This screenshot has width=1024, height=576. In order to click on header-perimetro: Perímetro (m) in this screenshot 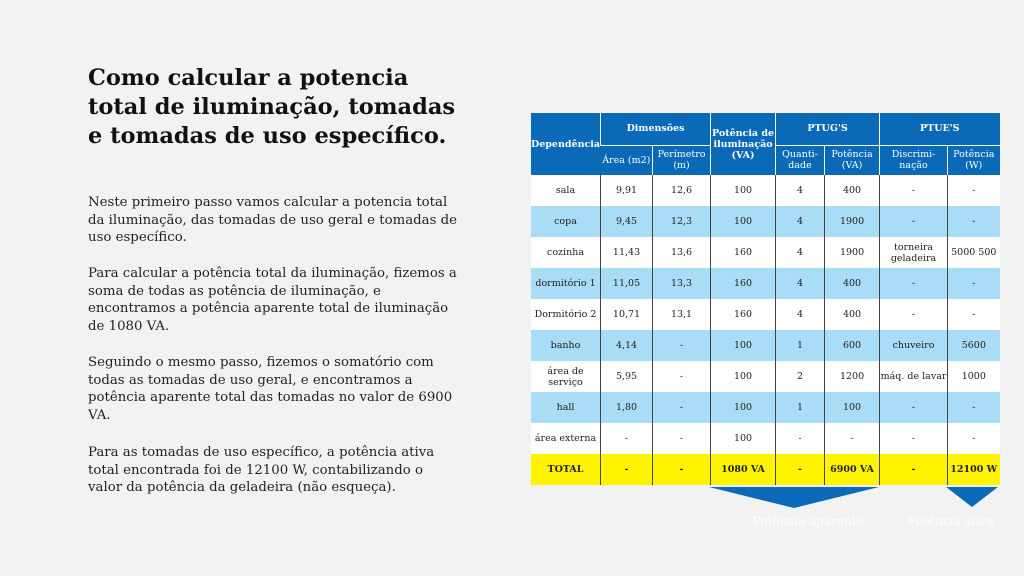, I will do `click(681, 160)`.